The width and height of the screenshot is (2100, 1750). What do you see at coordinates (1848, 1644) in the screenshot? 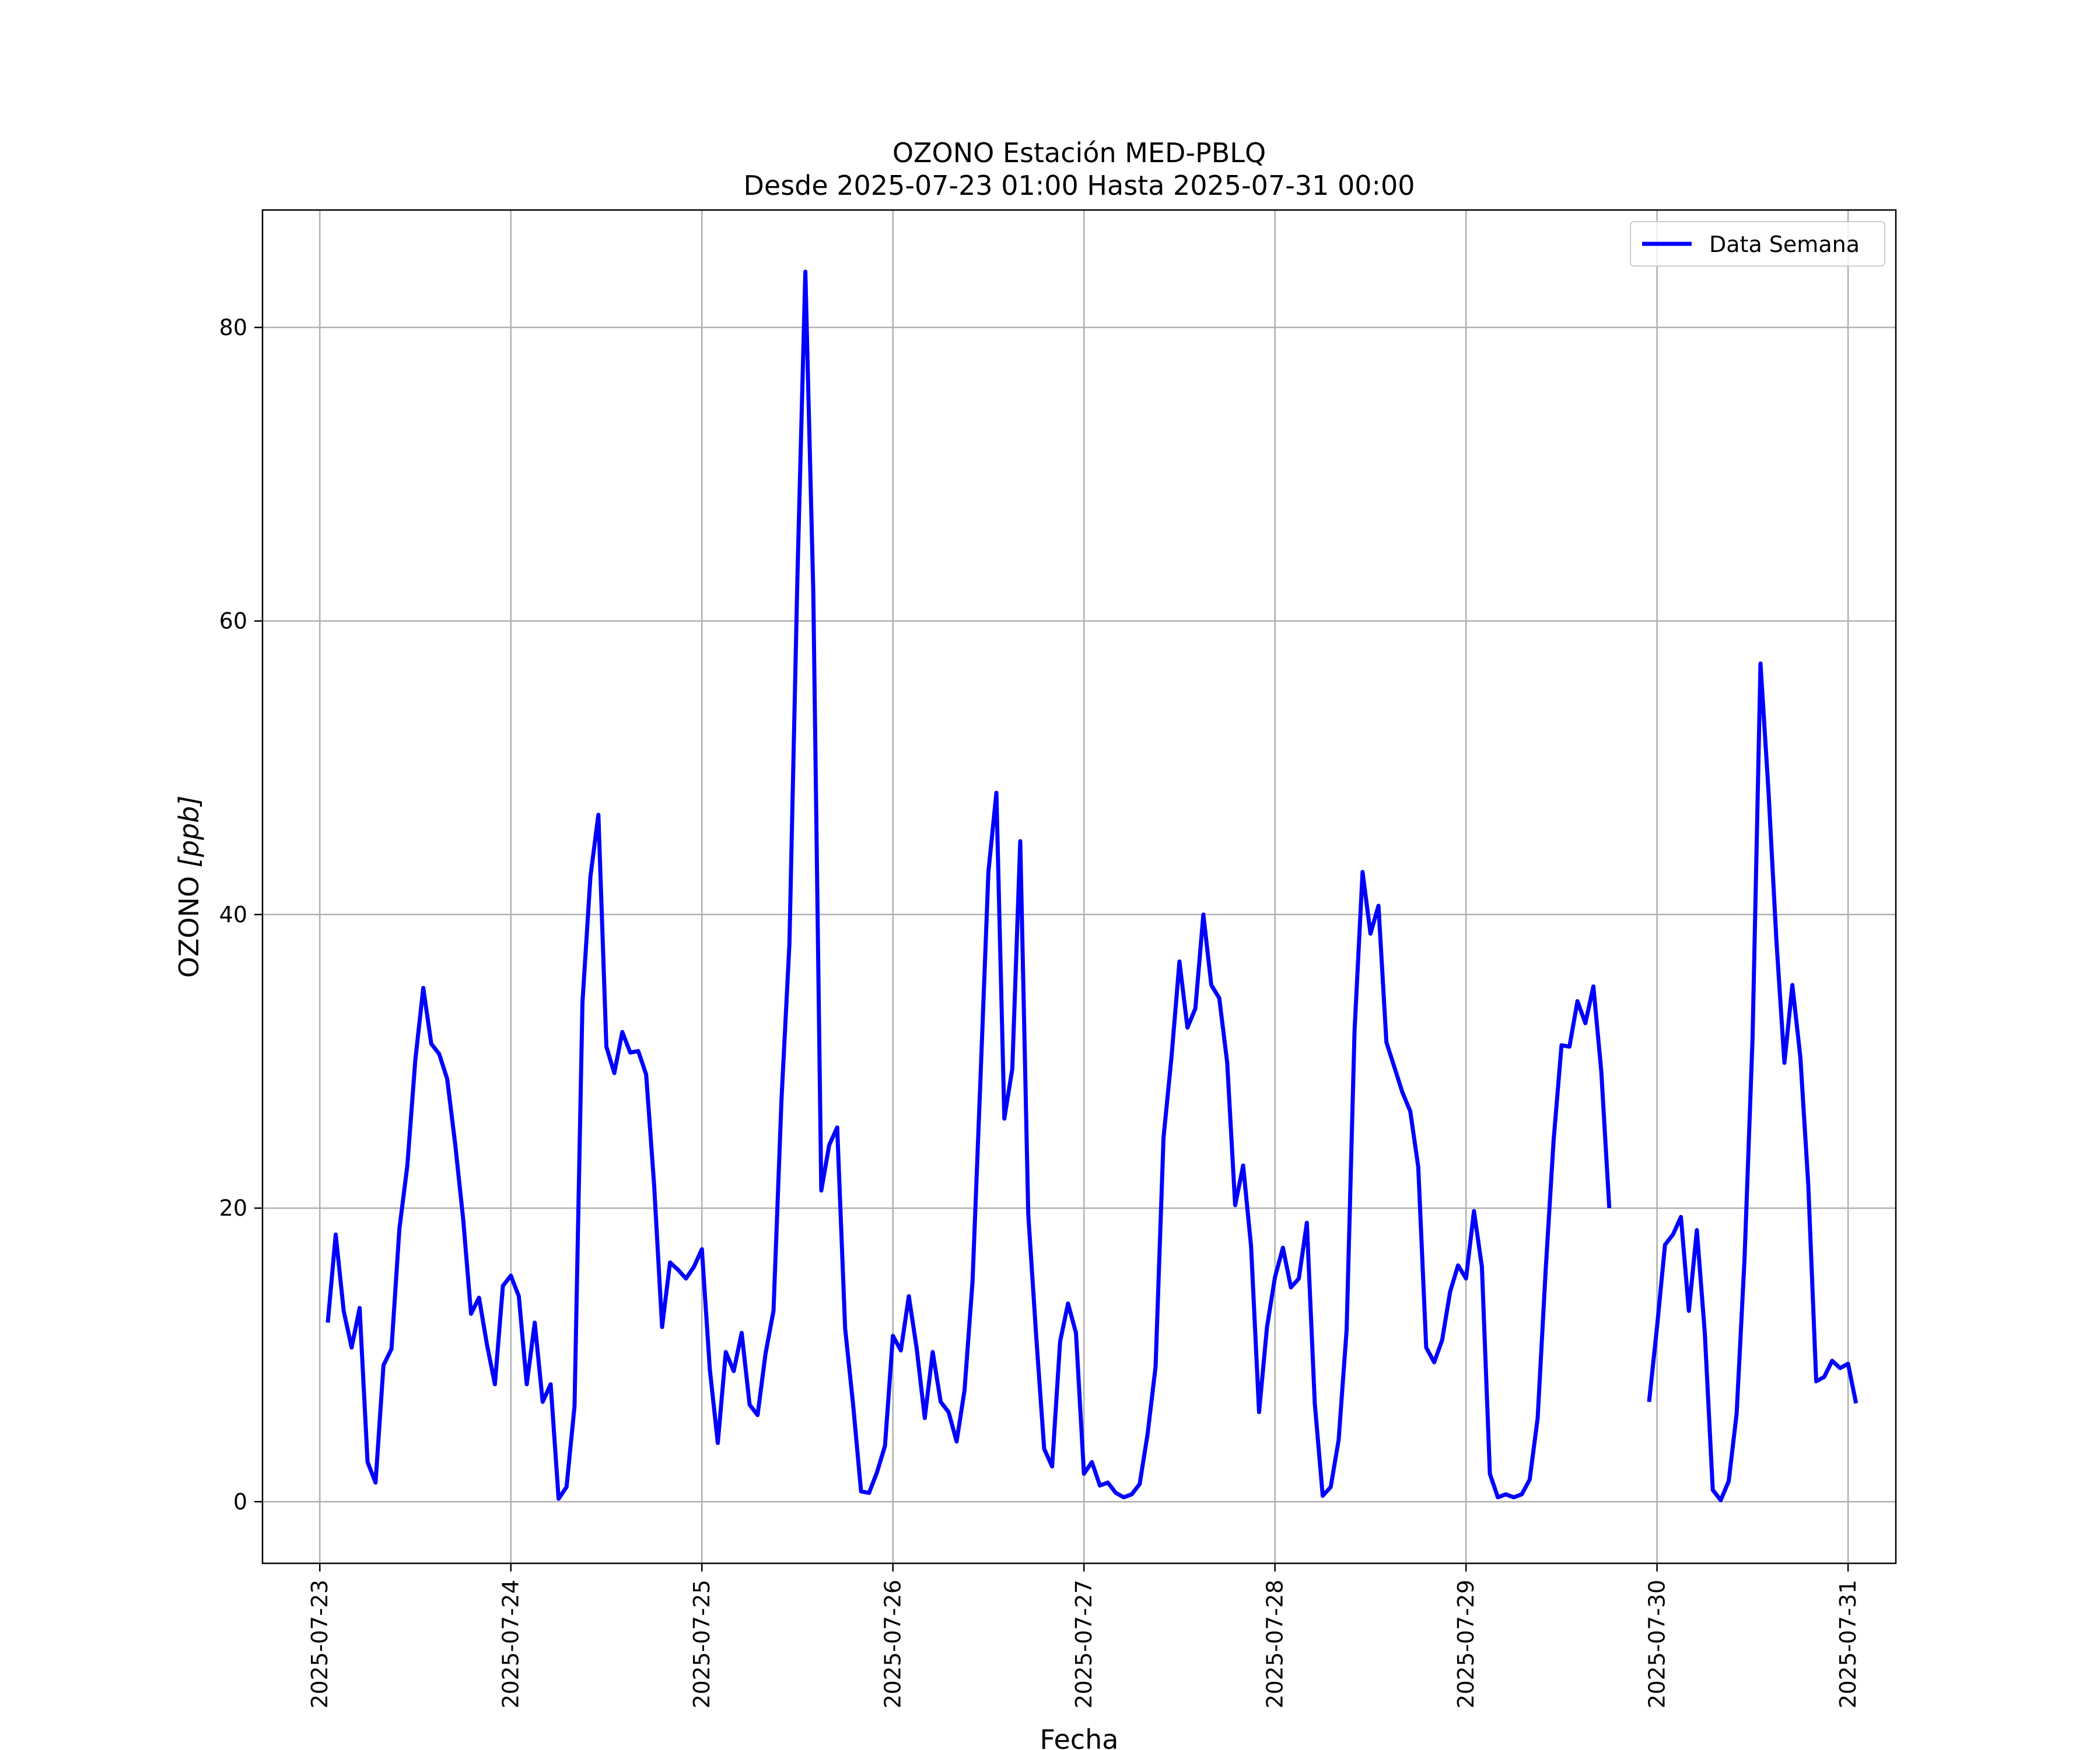
I see `x-tick-label: 2025-07-31` at bounding box center [1848, 1644].